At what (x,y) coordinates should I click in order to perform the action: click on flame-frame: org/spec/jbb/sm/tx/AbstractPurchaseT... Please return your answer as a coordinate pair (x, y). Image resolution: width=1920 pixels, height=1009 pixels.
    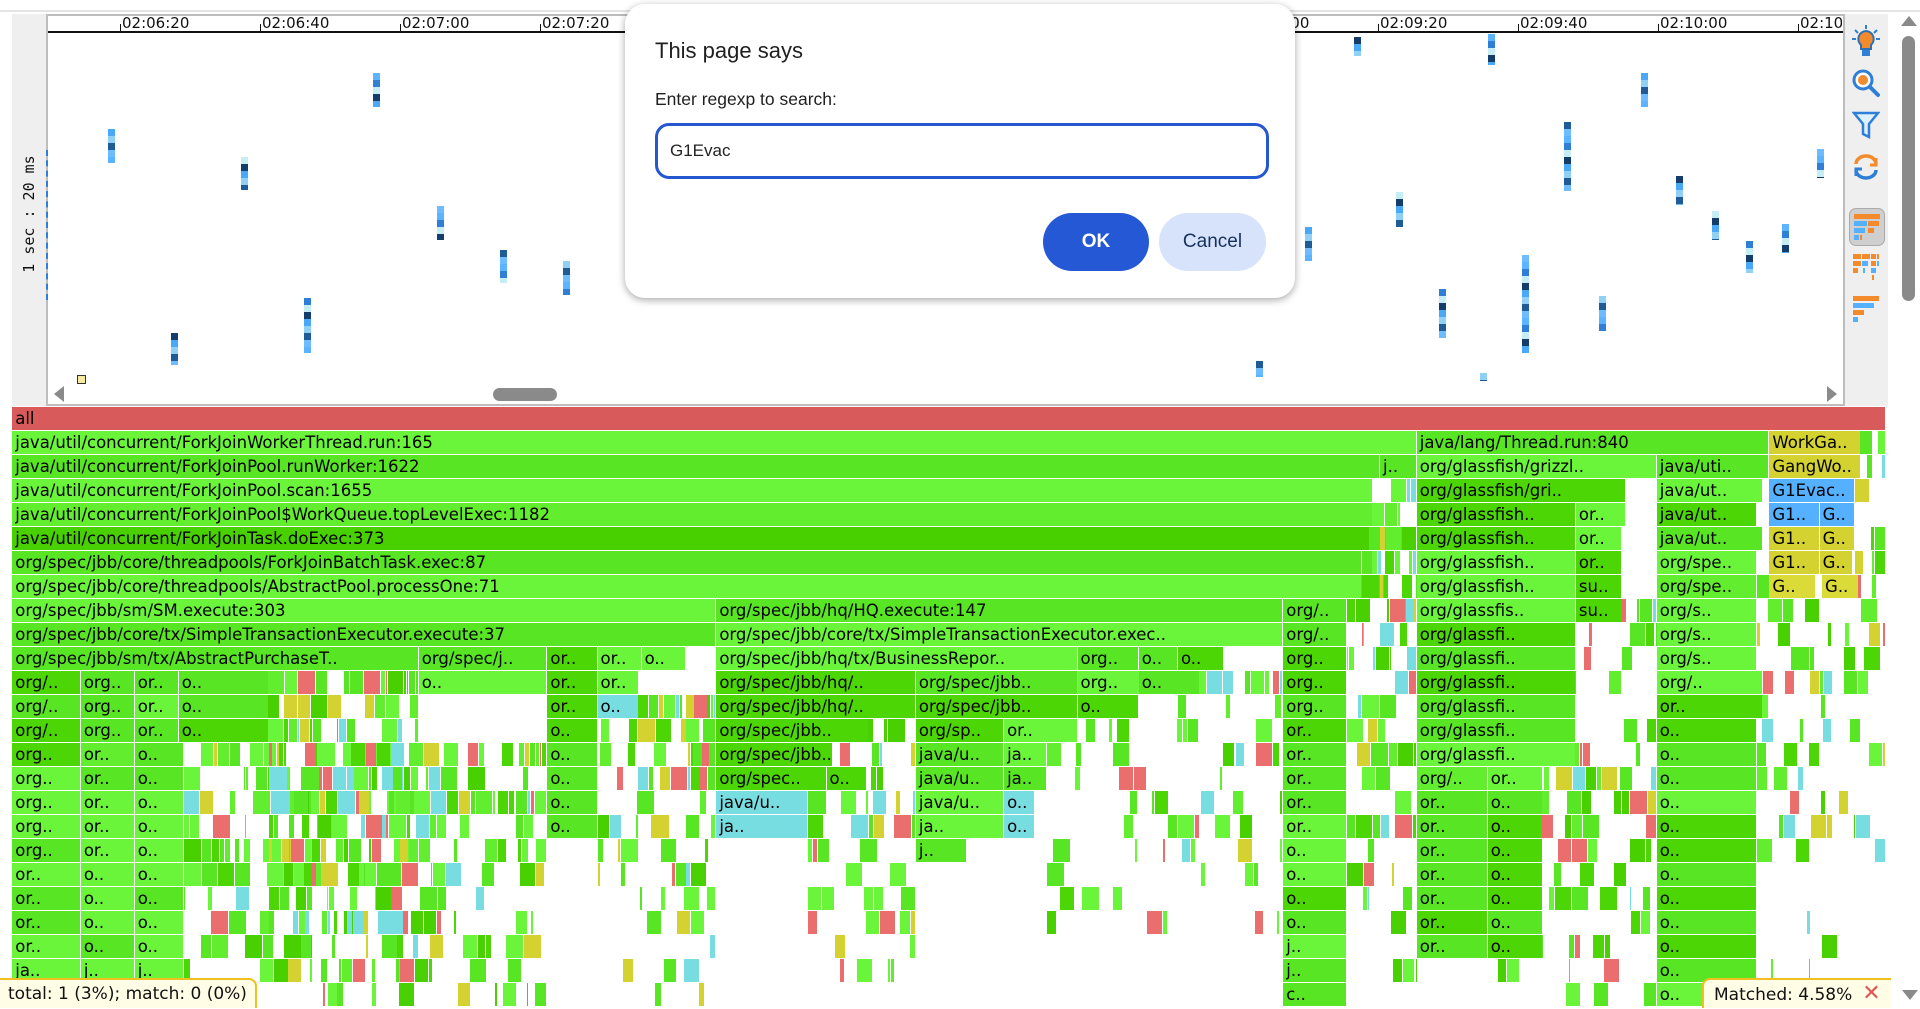
    Looking at the image, I should click on (215, 658).